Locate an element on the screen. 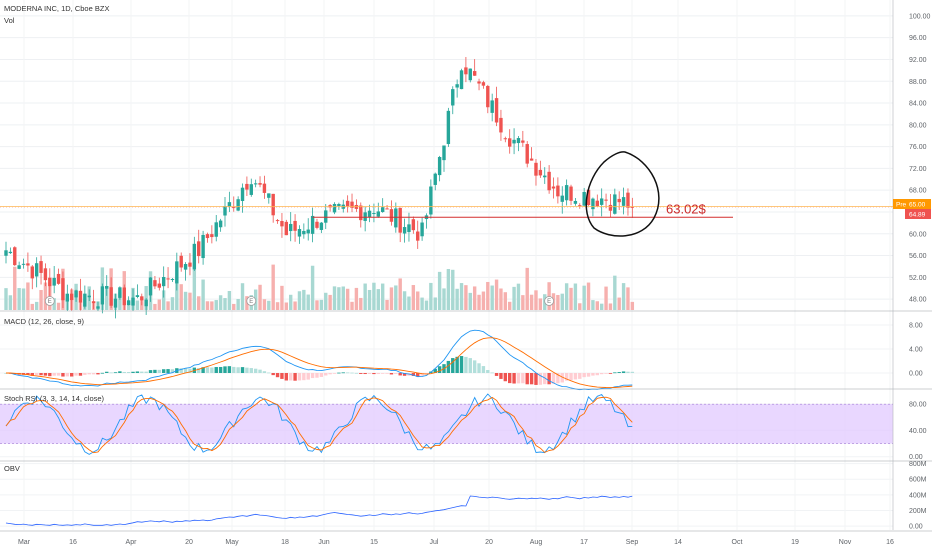  svg-text: 64.89 is located at coordinates (917, 215).